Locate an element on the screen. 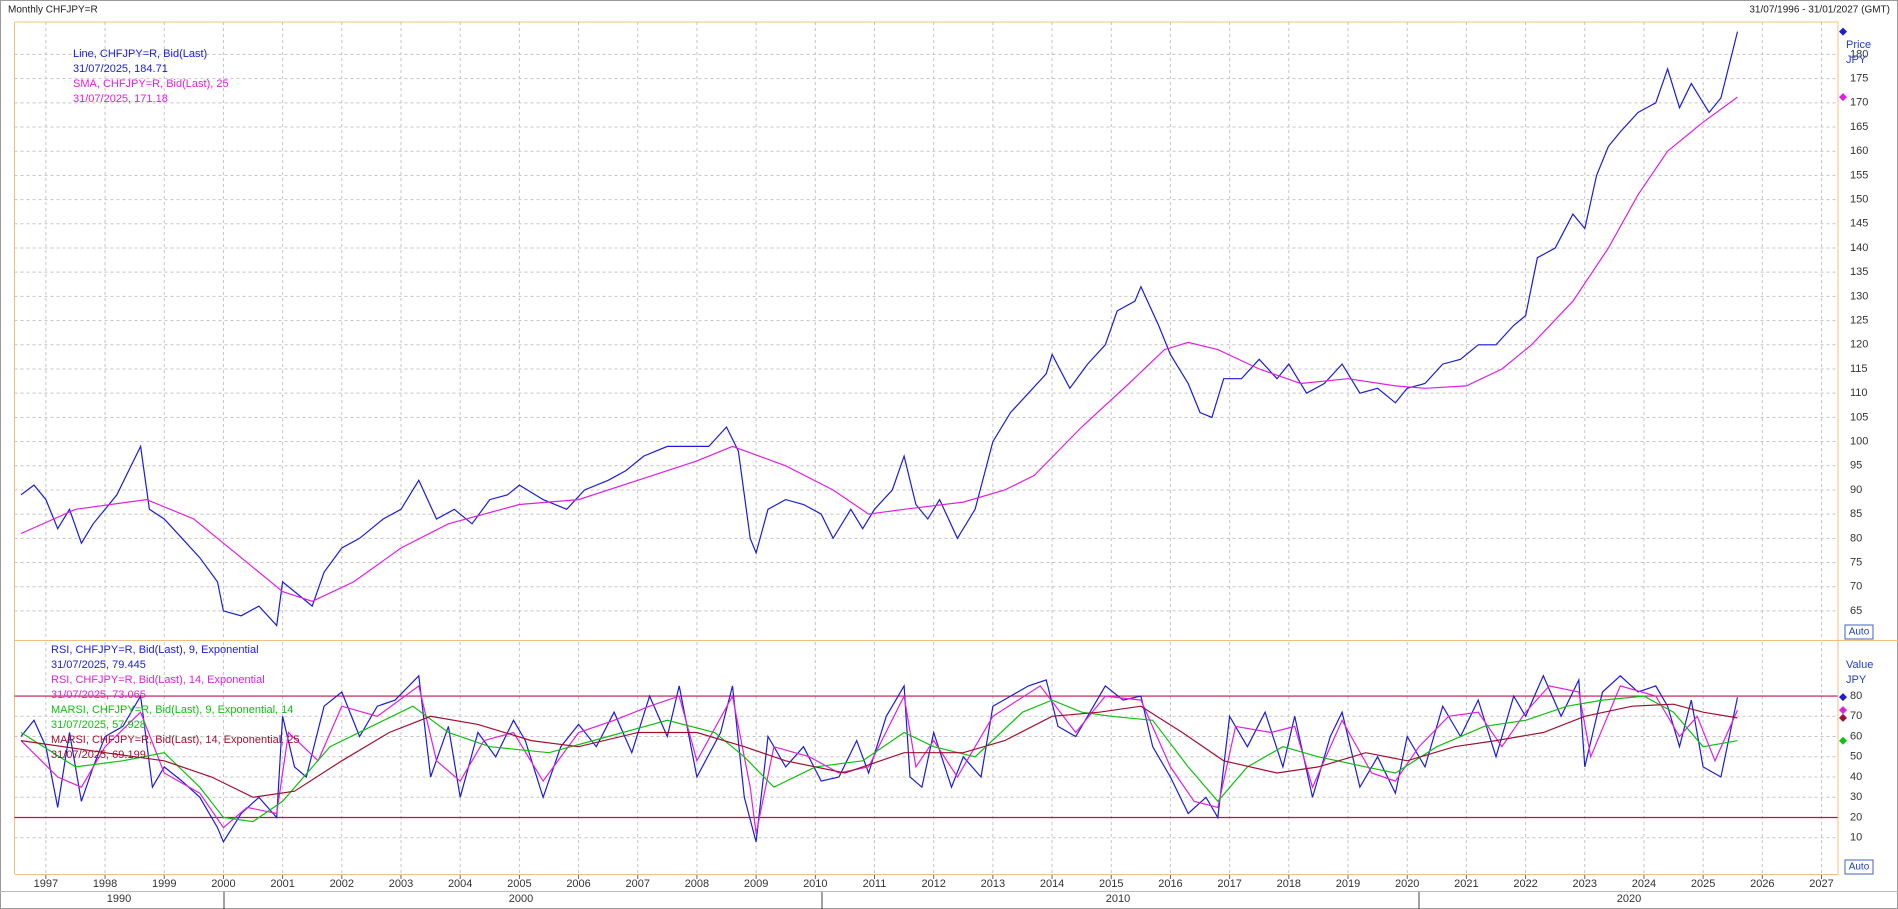 Image resolution: width=1898 pixels, height=909 pixels. y-tick-label: 20 is located at coordinates (1856, 817).